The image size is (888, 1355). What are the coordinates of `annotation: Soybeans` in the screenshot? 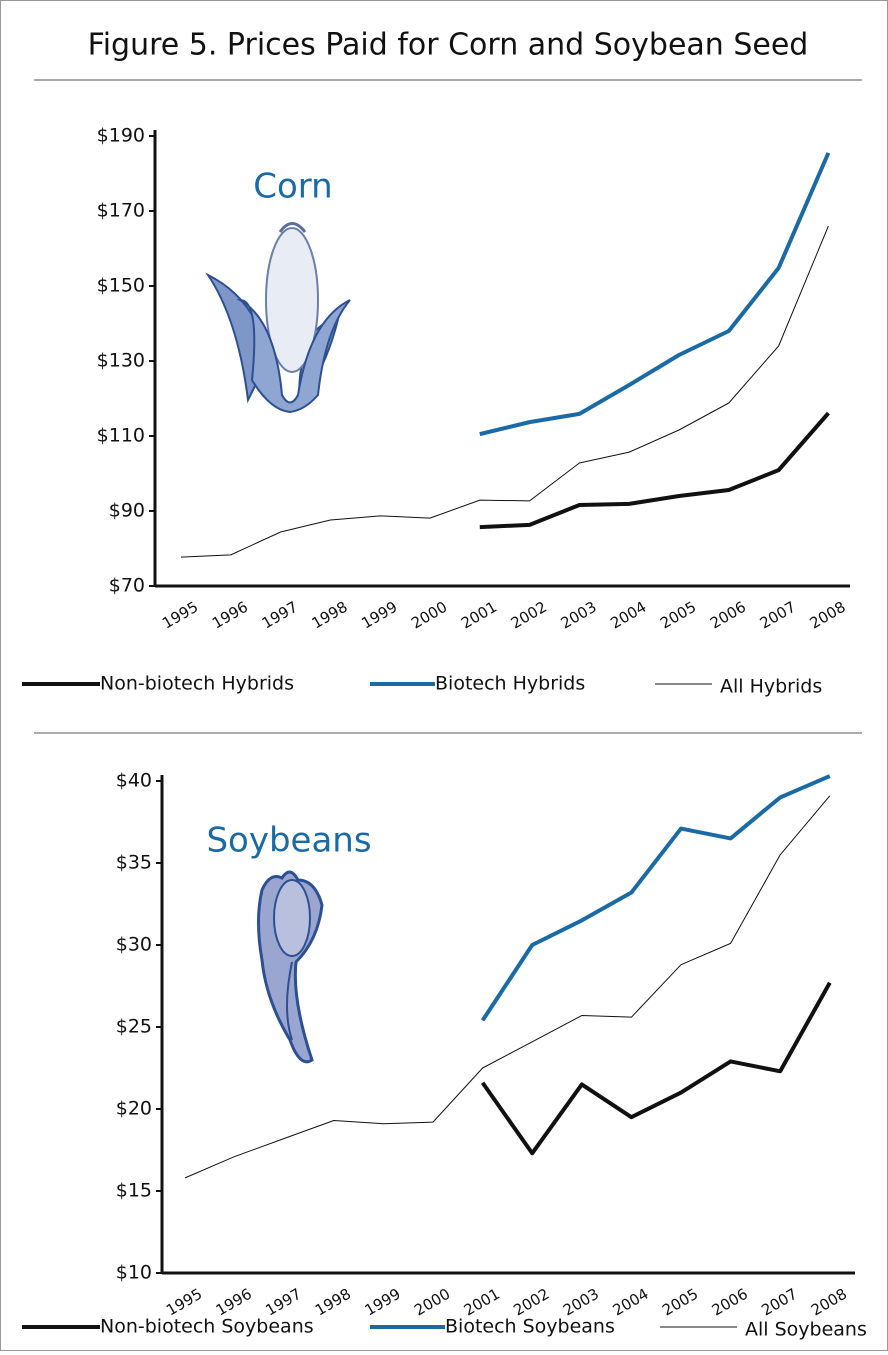 It's located at (288, 841).